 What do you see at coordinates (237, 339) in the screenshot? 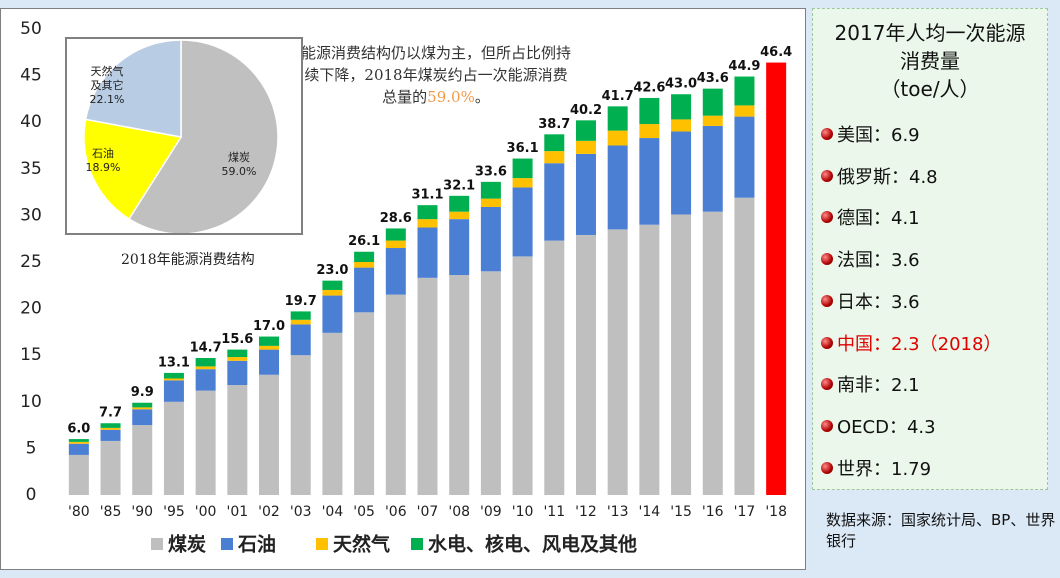
I see `total-label: 15.6` at bounding box center [237, 339].